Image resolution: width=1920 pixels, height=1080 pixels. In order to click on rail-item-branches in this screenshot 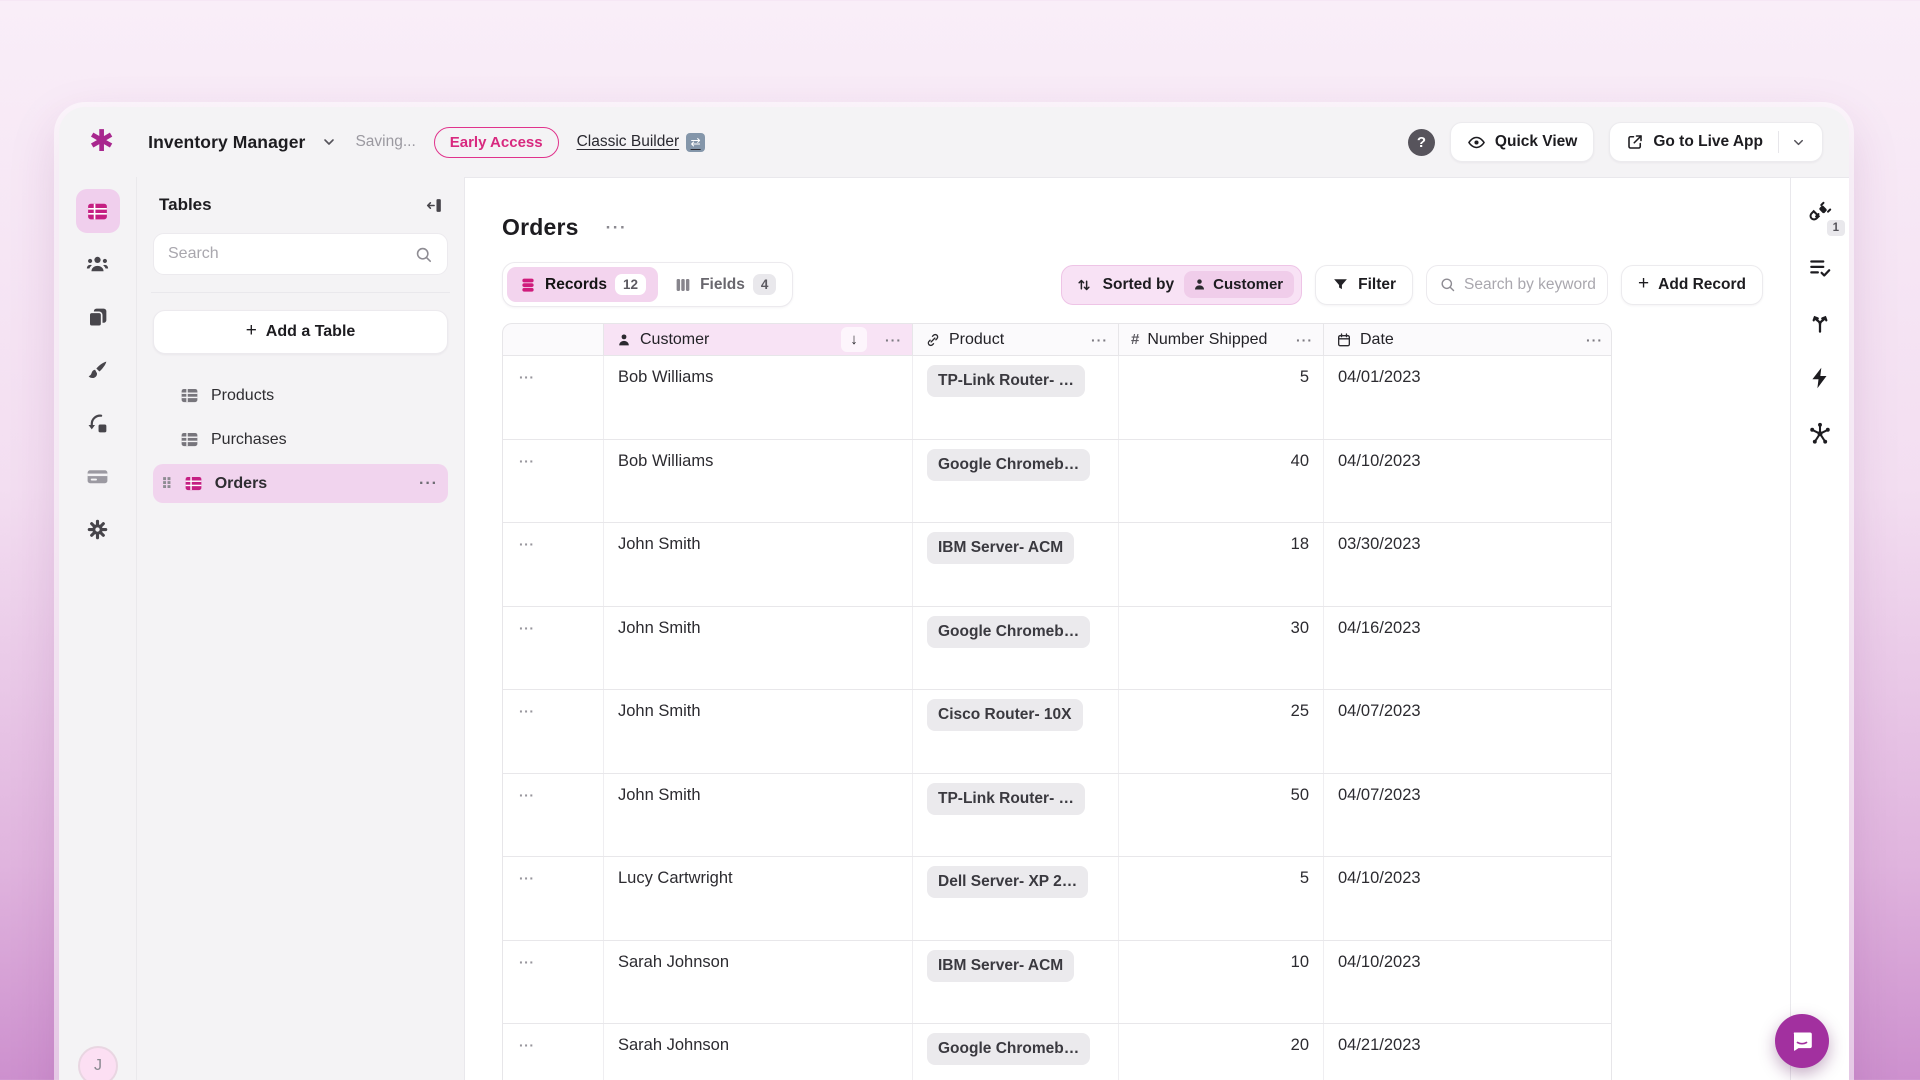, I will do `click(1820, 323)`.